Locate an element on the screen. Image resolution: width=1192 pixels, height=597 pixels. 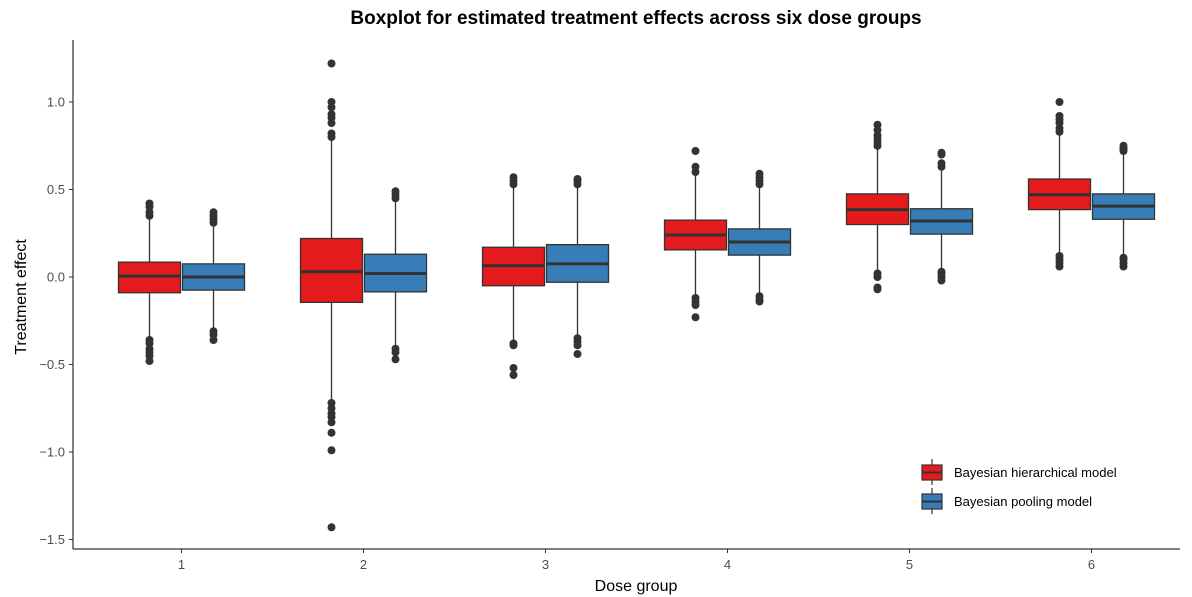
x-tick-label: 1 is located at coordinates (181, 564).